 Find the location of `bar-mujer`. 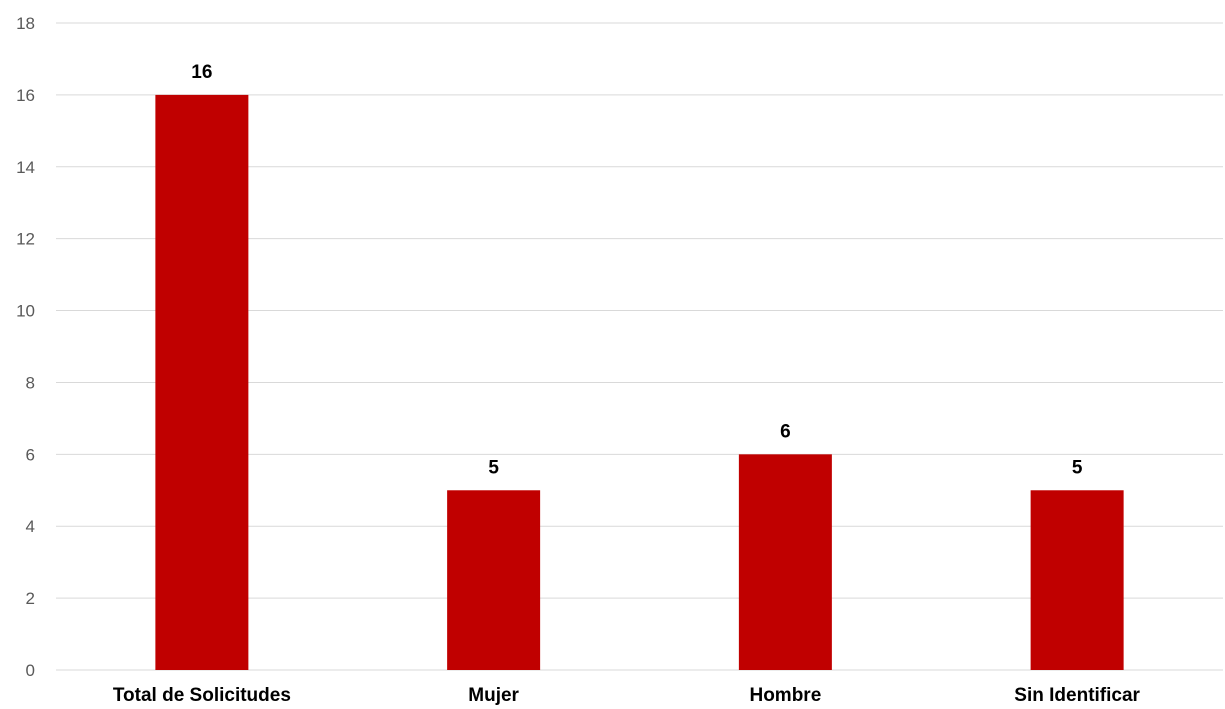

bar-mujer is located at coordinates (494, 580).